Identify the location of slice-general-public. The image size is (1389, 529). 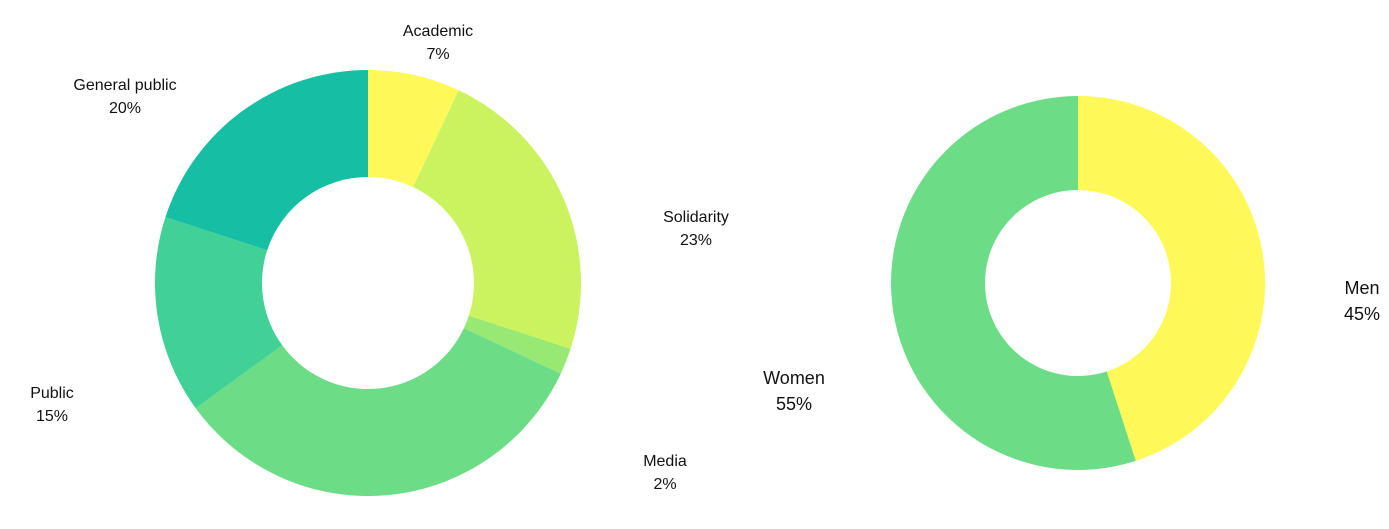
(266, 160).